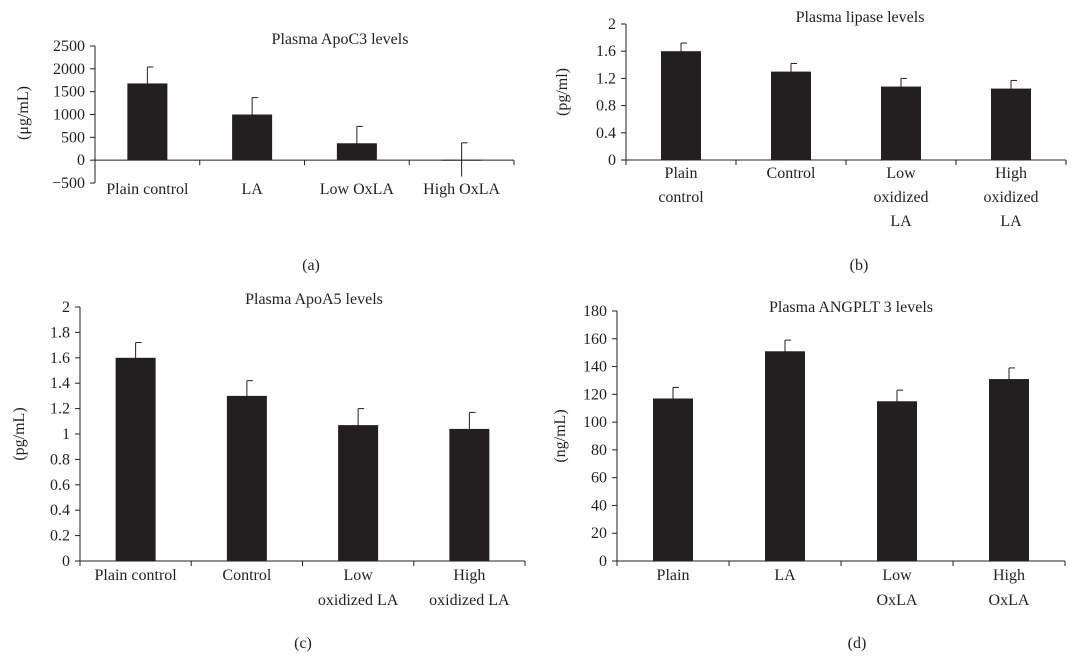 Image resolution: width=1082 pixels, height=656 pixels. I want to click on y-tick-label: 500, so click(73, 137).